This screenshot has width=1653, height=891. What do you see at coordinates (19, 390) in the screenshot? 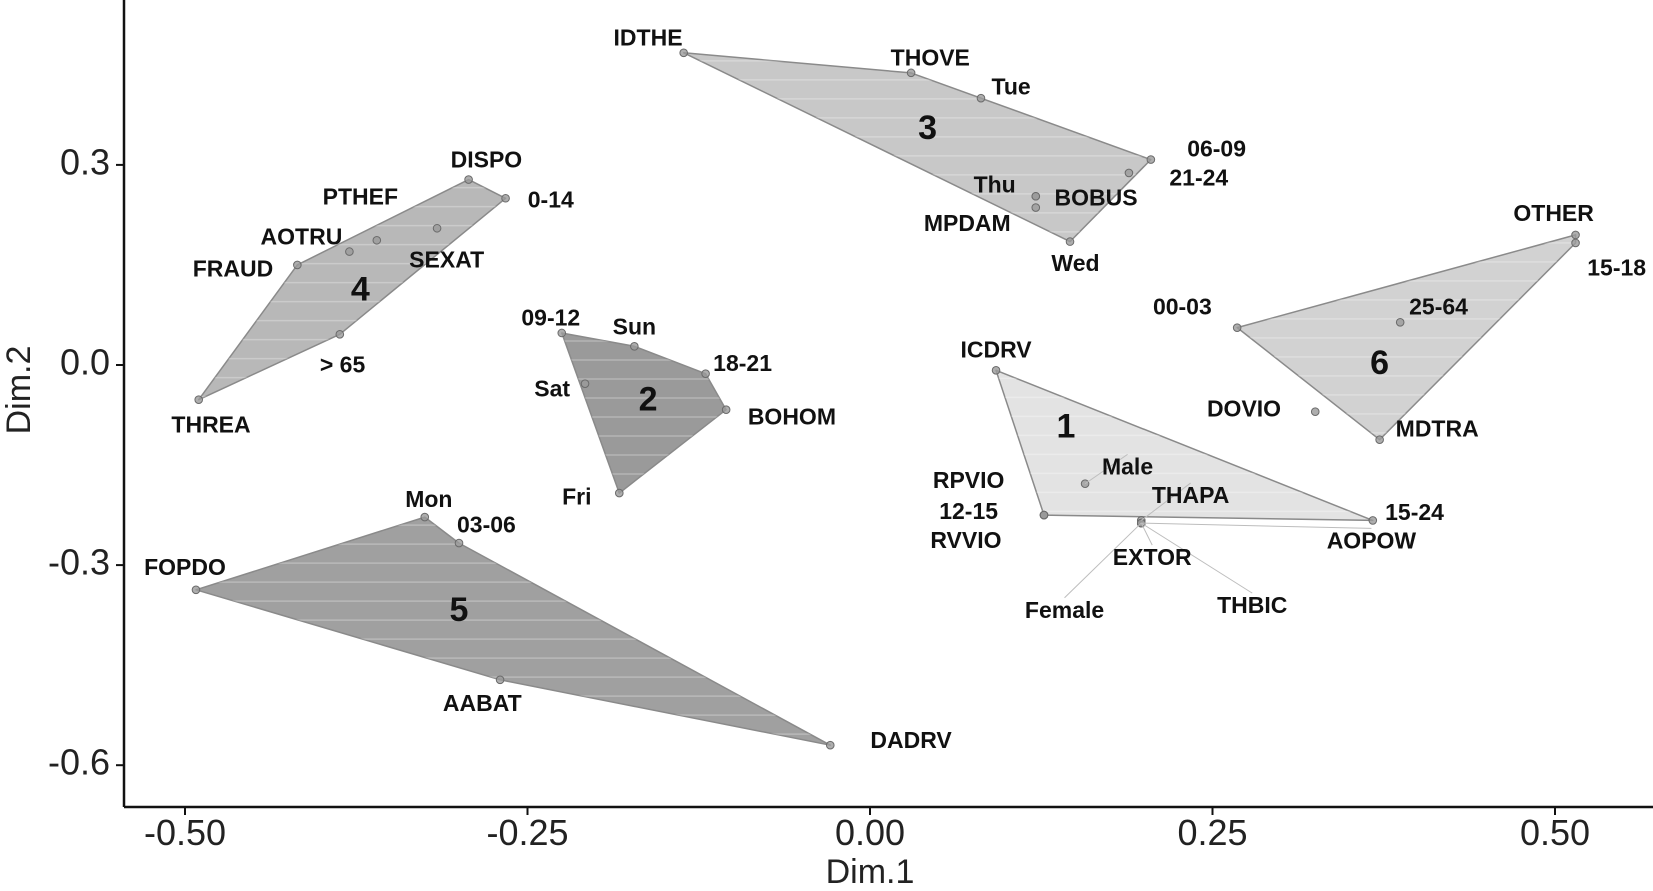
I see `y-axis-title: Dim.2` at bounding box center [19, 390].